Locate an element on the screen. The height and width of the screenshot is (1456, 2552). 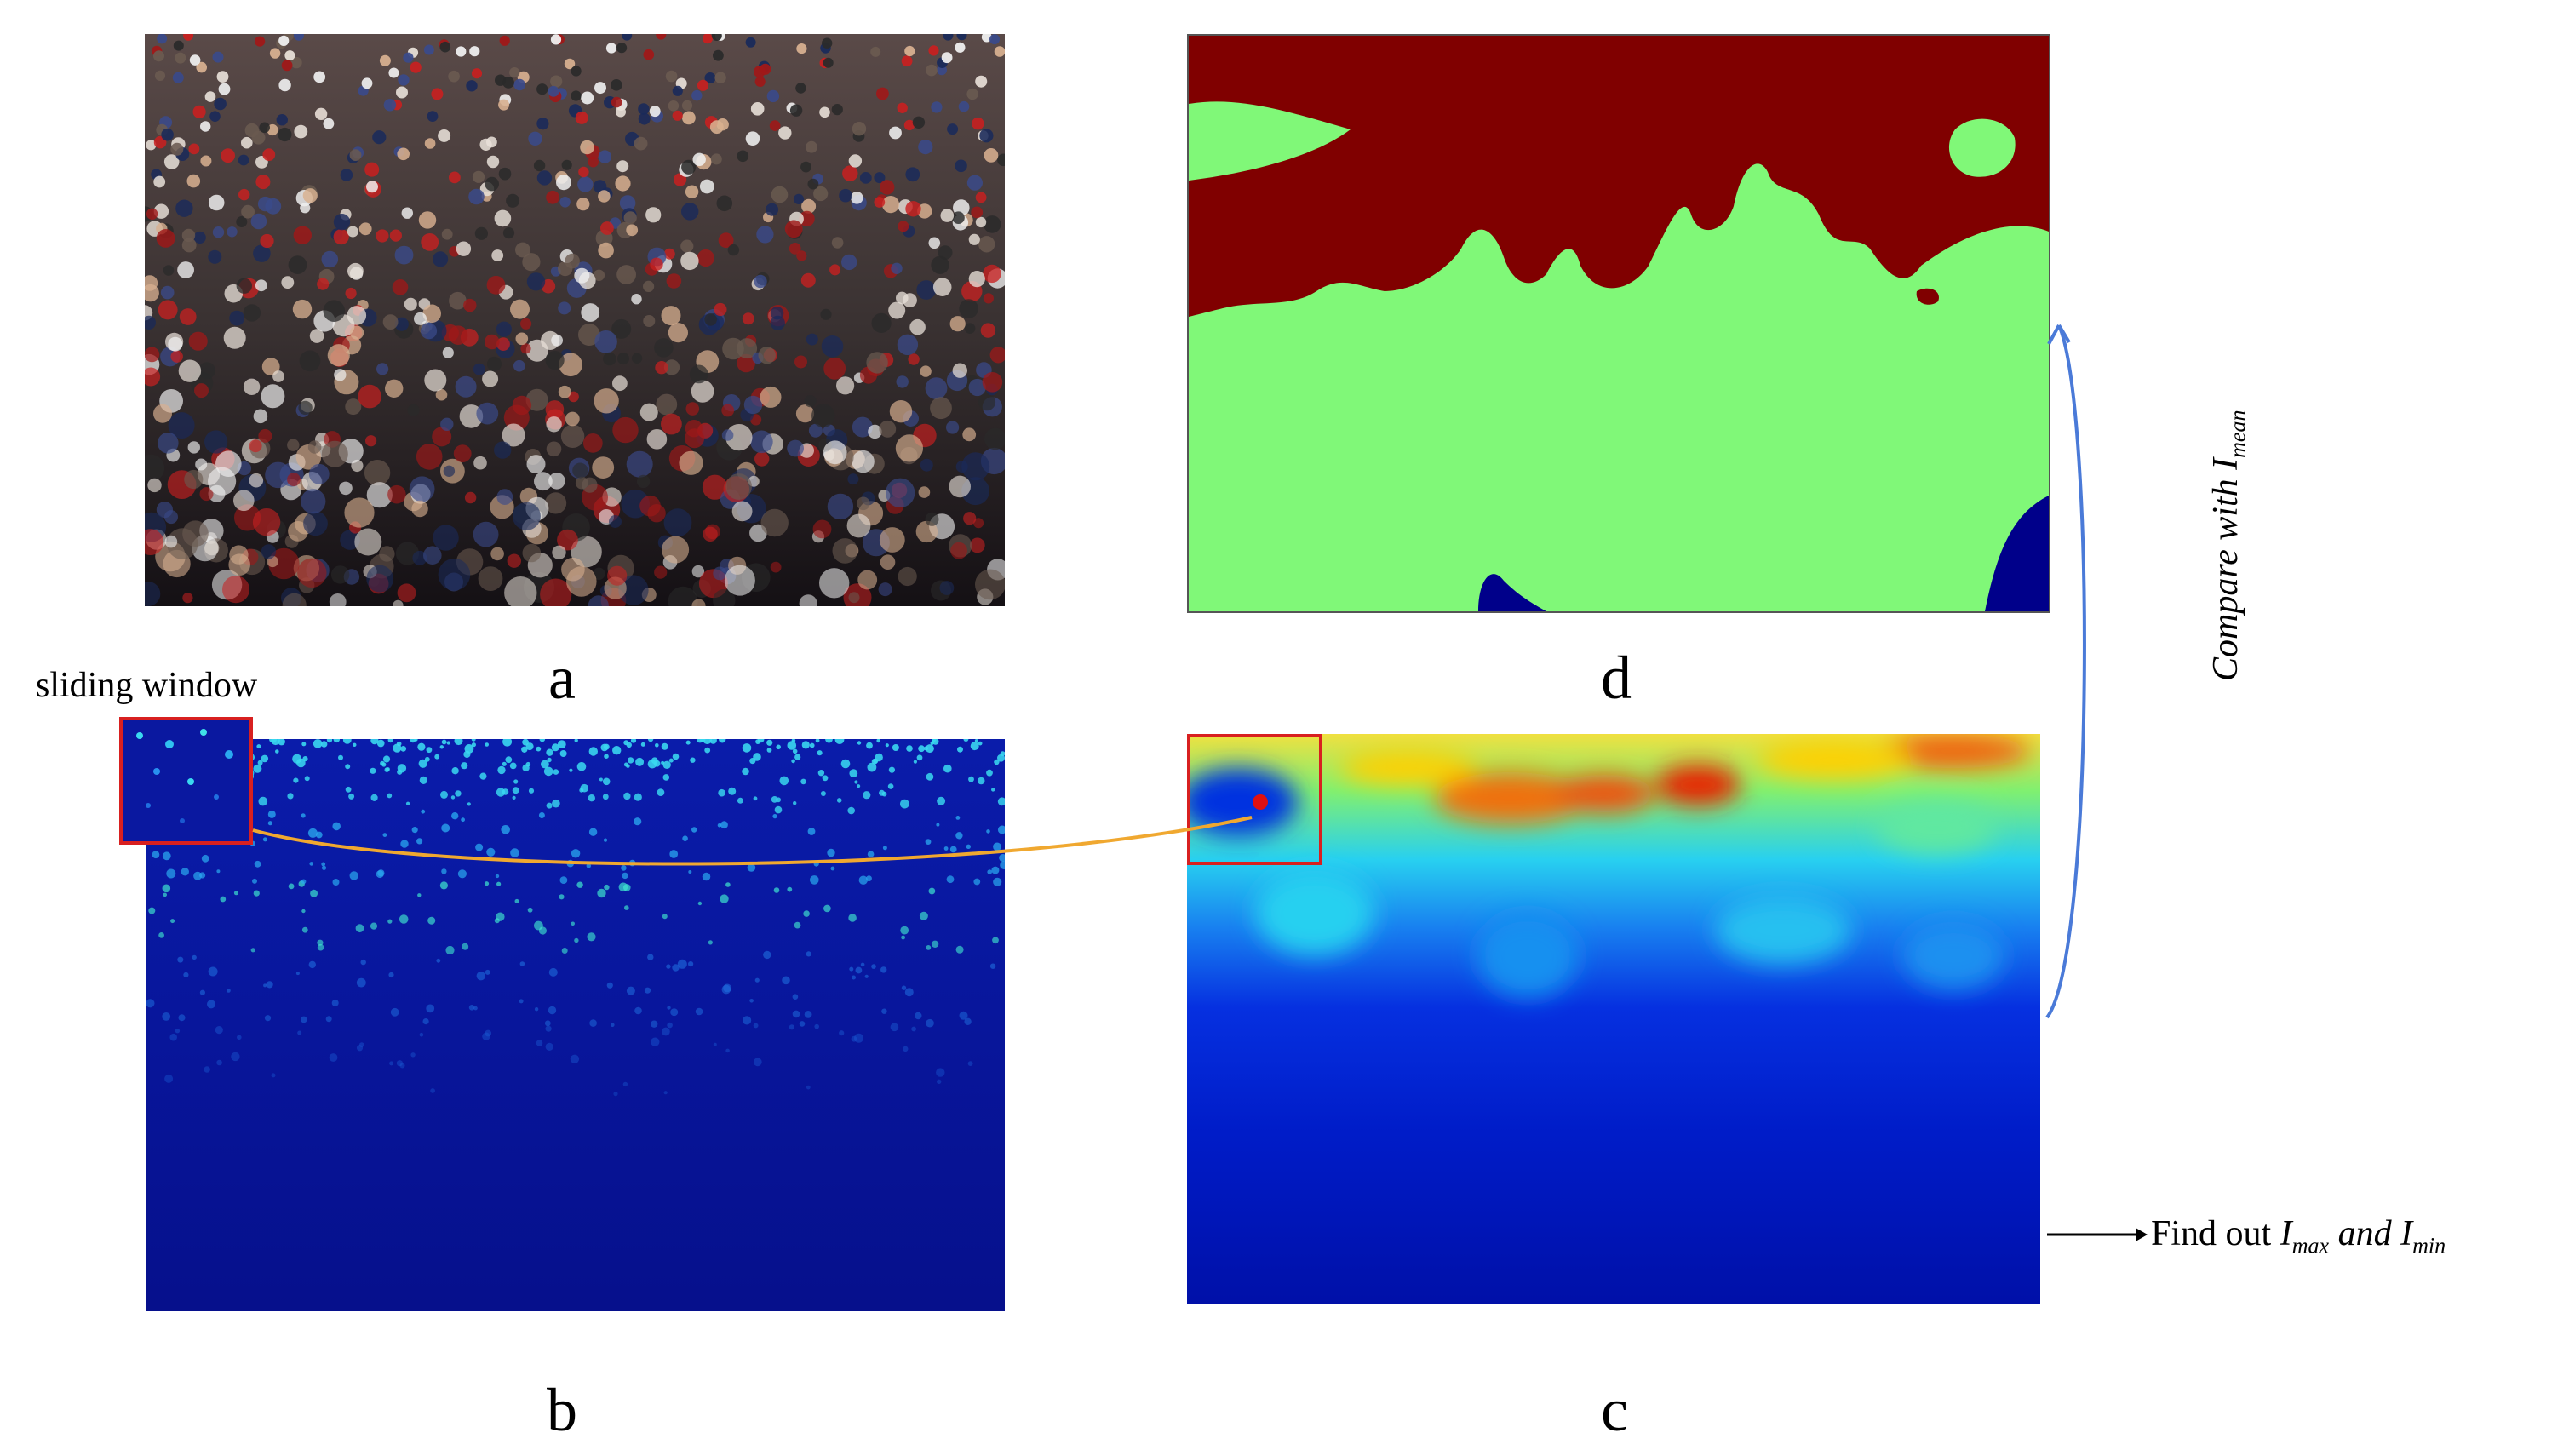
find-prefix: Find out is located at coordinates (2215, 1233).